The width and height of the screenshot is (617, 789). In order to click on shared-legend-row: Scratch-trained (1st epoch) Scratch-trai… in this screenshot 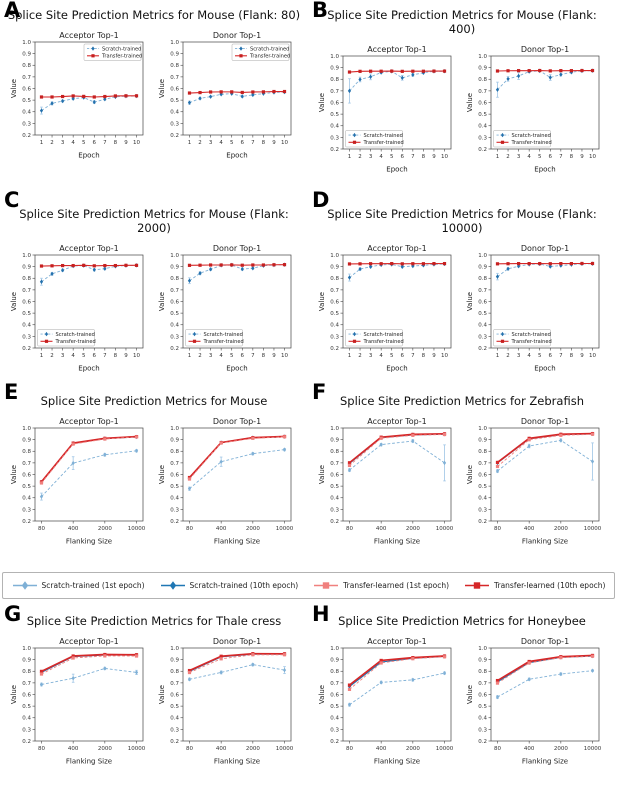, I will do `click(308, 585)`.